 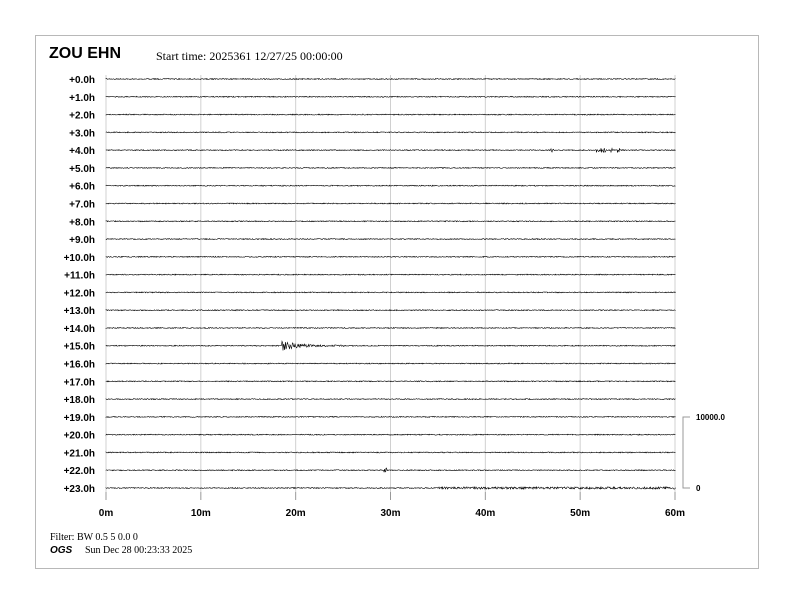 I want to click on start-time: Start time: 2025361 12/27/25 00:00:00, so click(x=249, y=56).